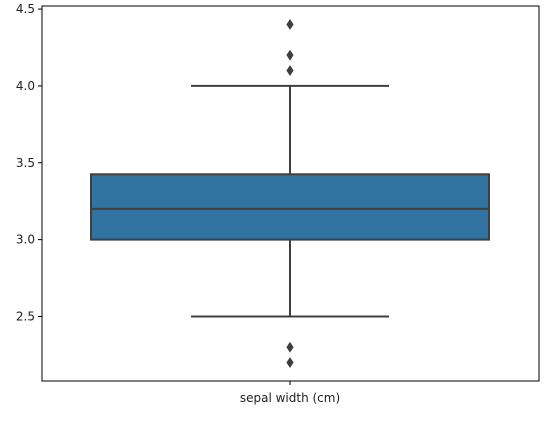 The image size is (547, 421). I want to click on x-axis: sepal width (cm), so click(290, 393).